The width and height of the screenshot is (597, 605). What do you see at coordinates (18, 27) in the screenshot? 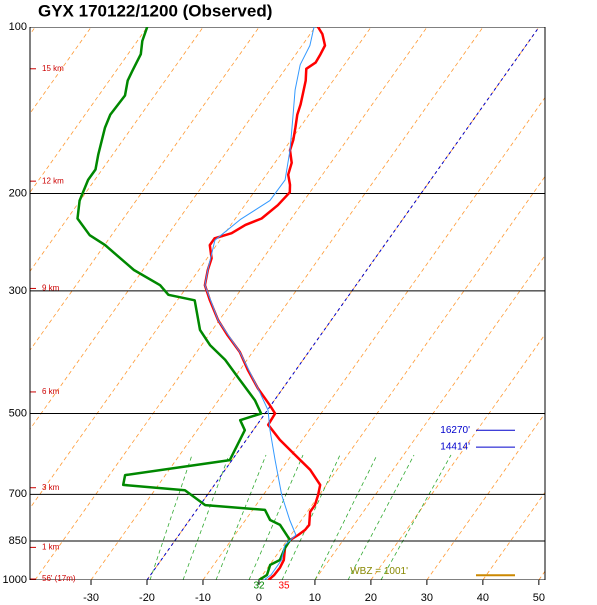
I see `y-tick-label: 100` at bounding box center [18, 27].